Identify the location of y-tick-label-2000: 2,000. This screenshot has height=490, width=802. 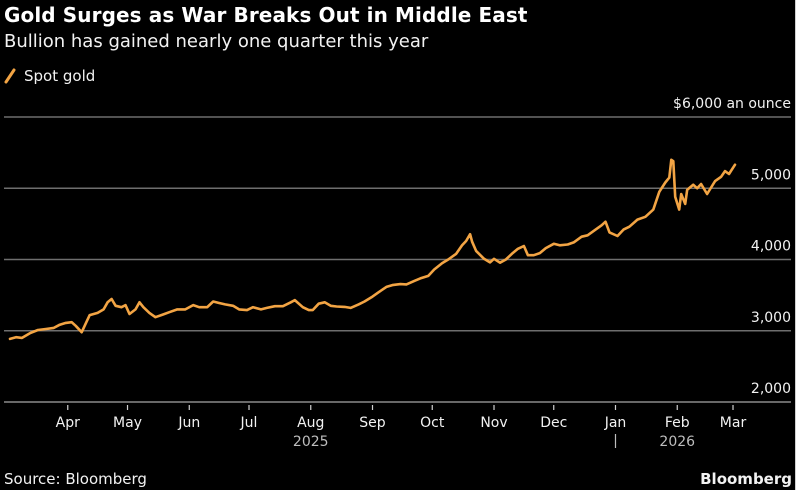
(771, 389).